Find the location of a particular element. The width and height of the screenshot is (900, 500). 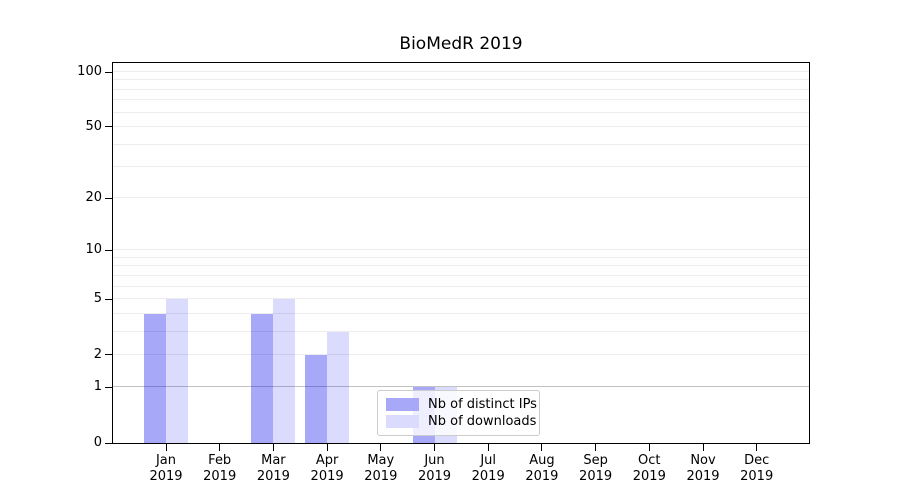

y-tick-label: 1 is located at coordinates (97, 387).